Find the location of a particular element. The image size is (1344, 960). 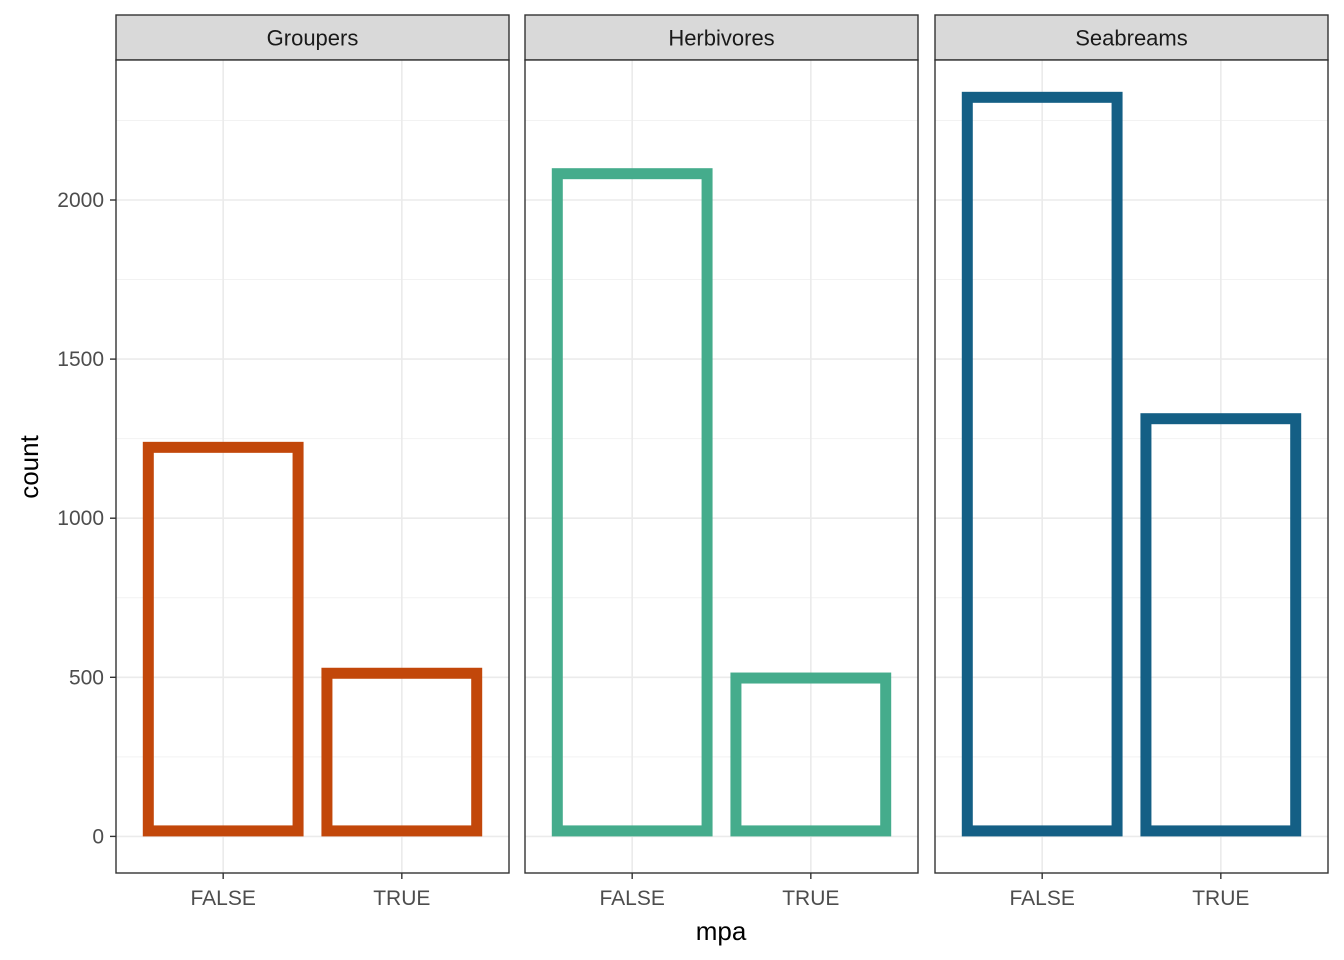

bar-groupers-false is located at coordinates (223, 639).